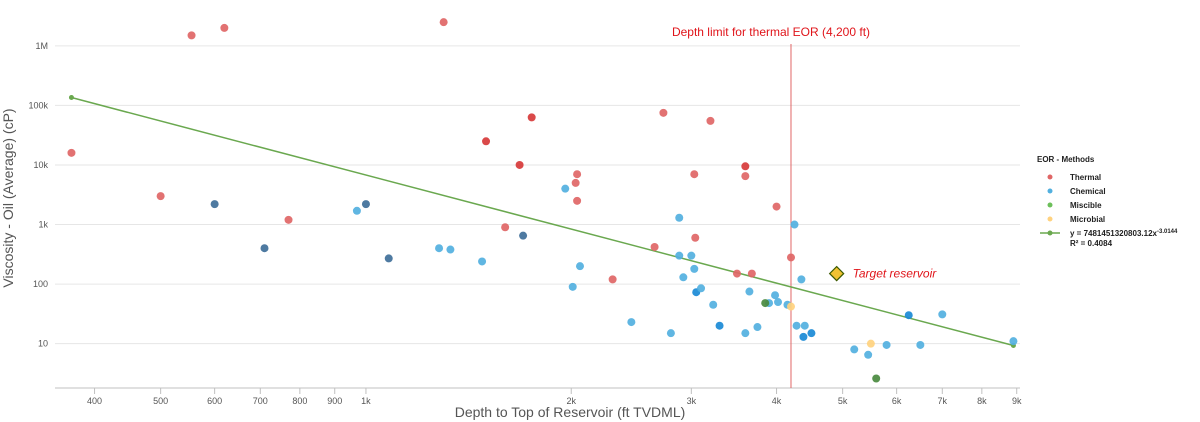 The height and width of the screenshot is (422, 1200). Describe the element at coordinates (897, 401) in the screenshot. I see `x-tick-label: 6k` at that location.